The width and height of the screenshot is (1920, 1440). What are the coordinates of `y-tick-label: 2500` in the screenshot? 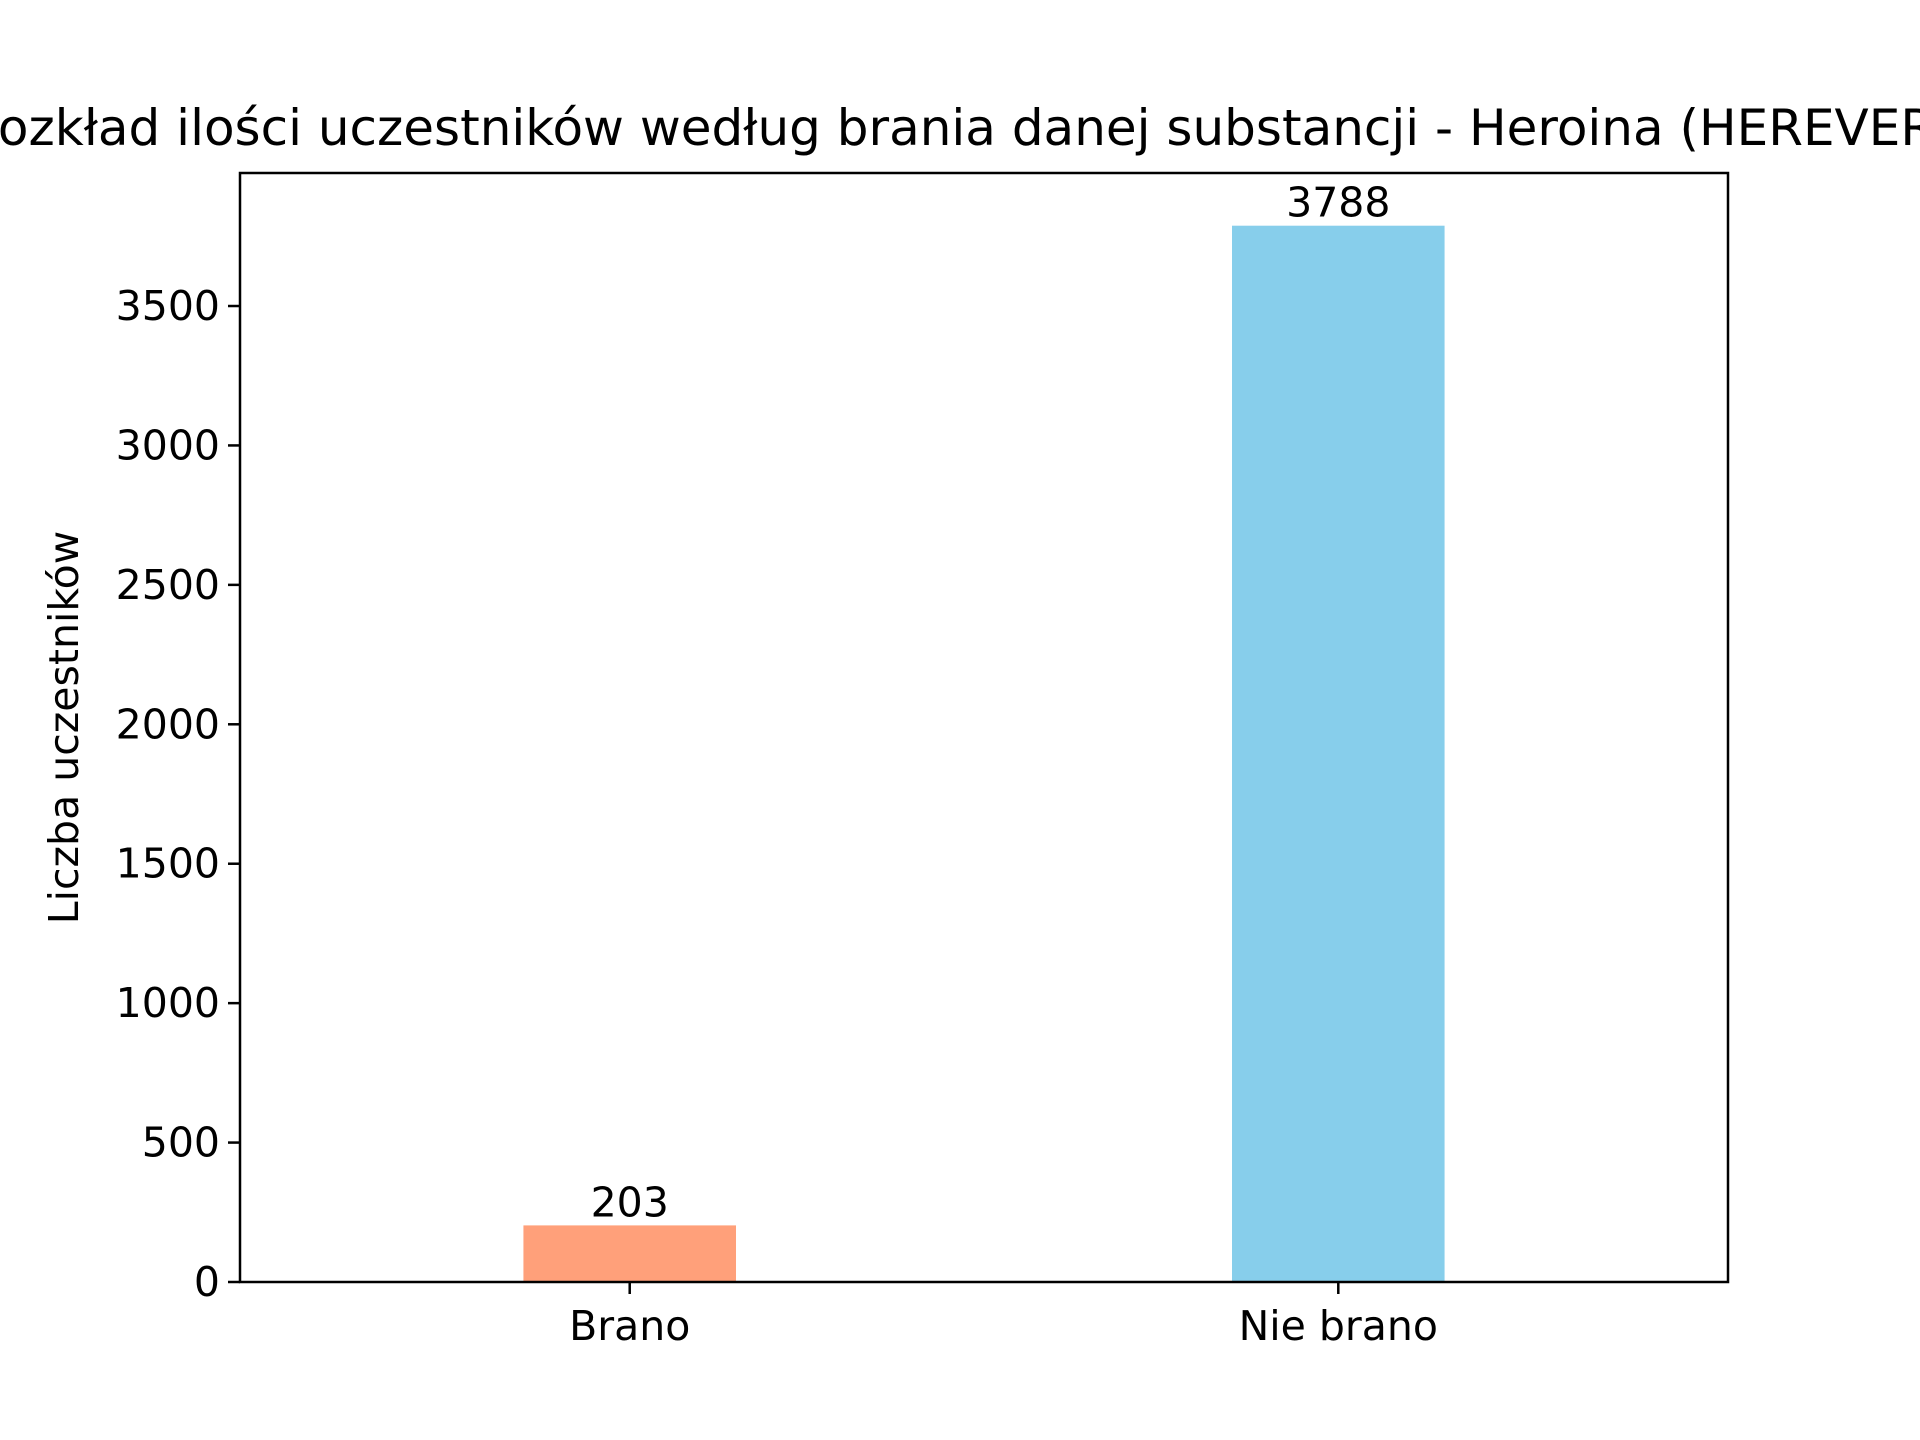 It's located at (168, 585).